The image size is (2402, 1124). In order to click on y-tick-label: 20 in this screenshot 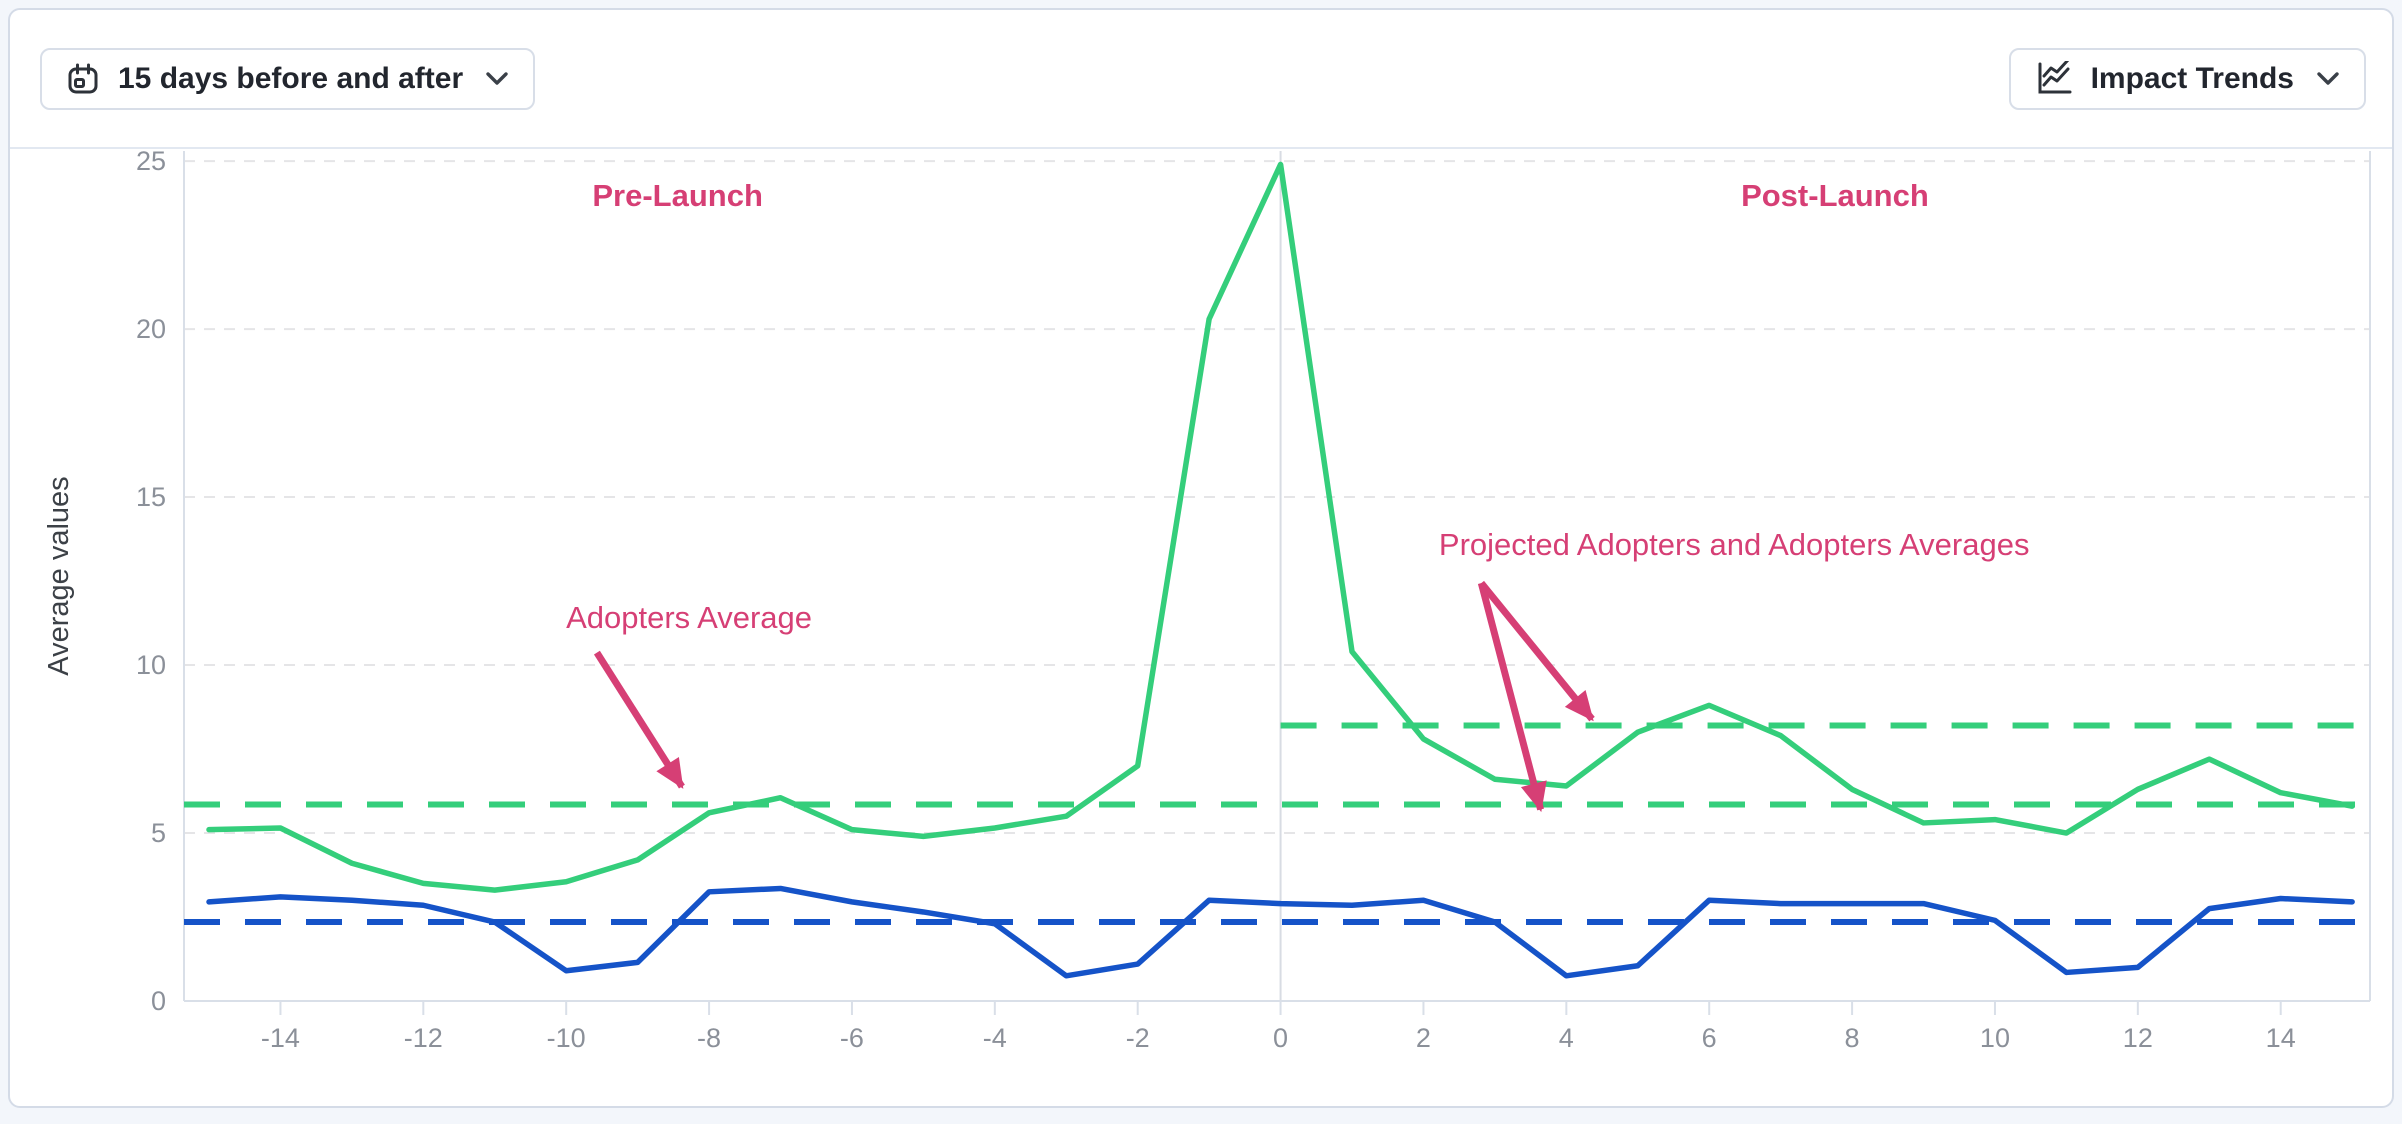, I will do `click(151, 329)`.